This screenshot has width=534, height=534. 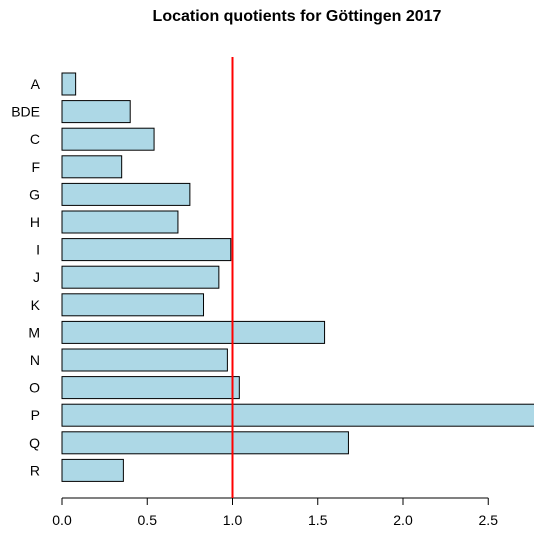 I want to click on category-label-a: A, so click(x=36, y=84).